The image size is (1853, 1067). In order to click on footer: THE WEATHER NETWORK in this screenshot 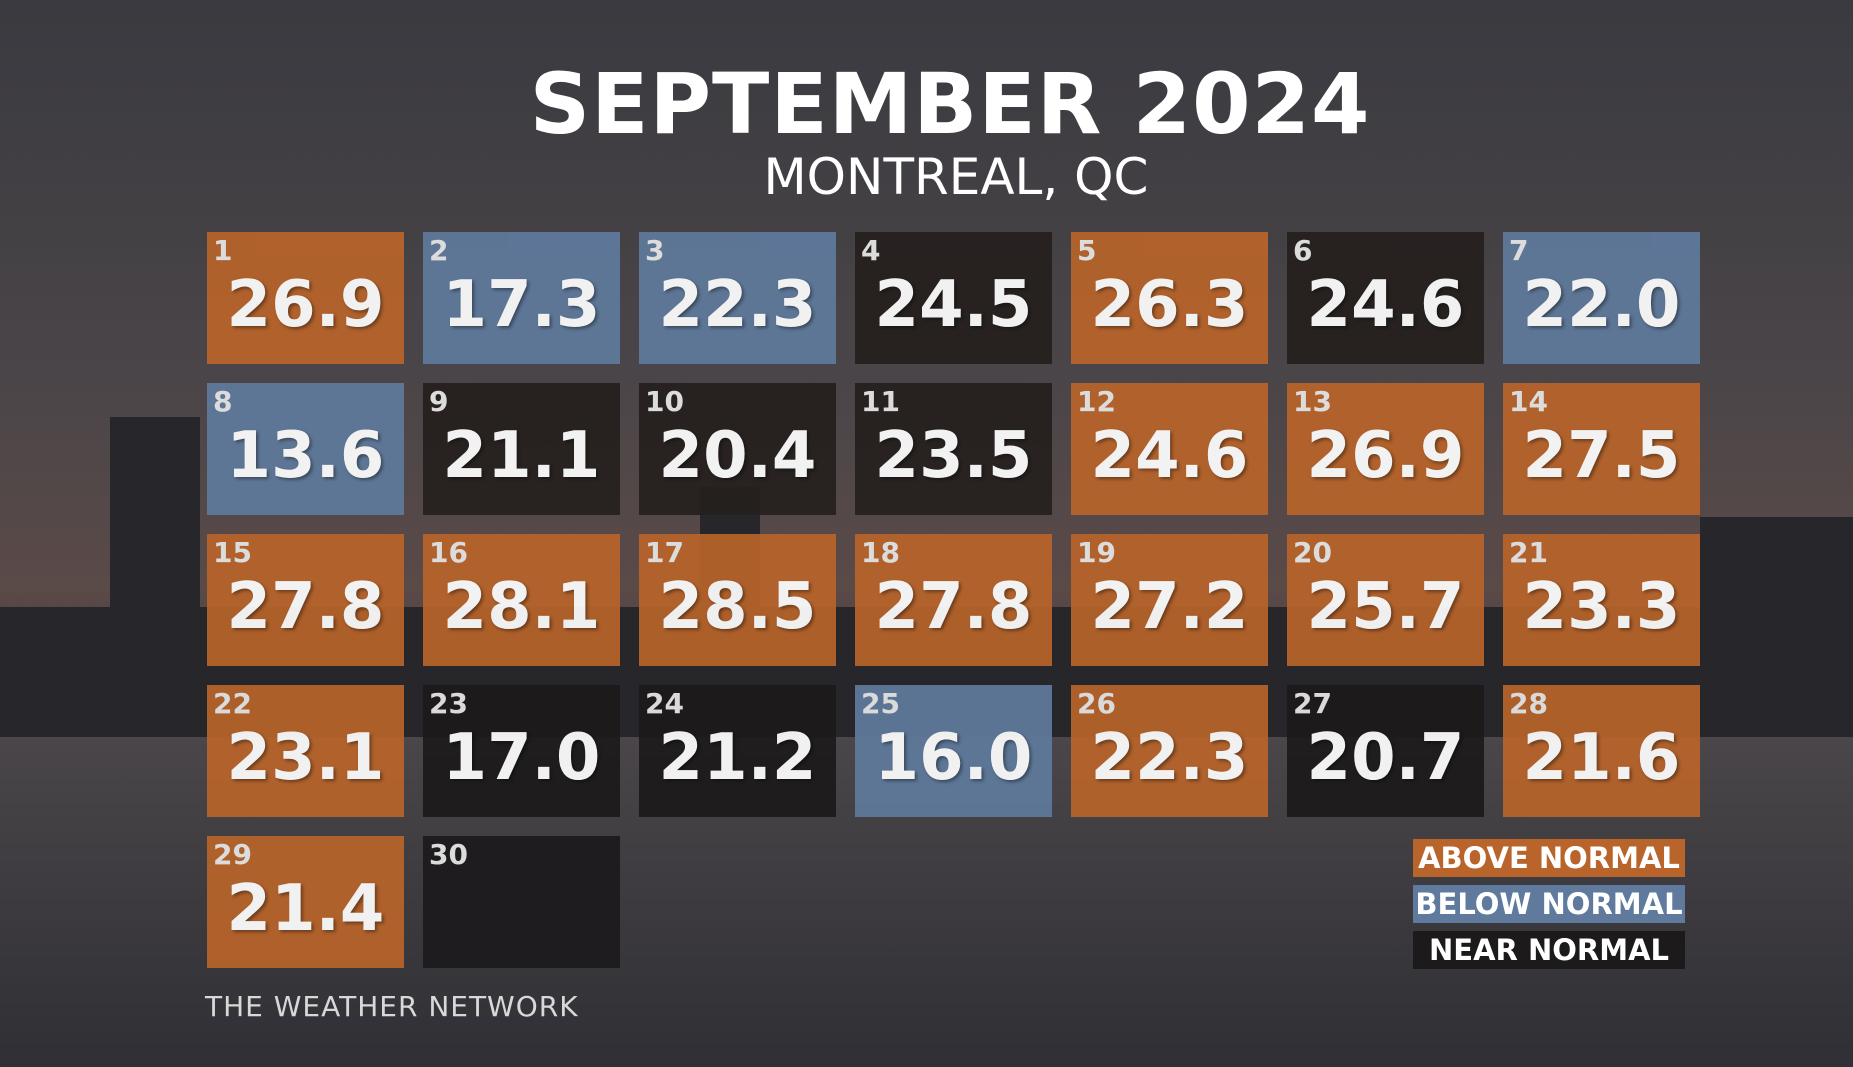, I will do `click(392, 1006)`.